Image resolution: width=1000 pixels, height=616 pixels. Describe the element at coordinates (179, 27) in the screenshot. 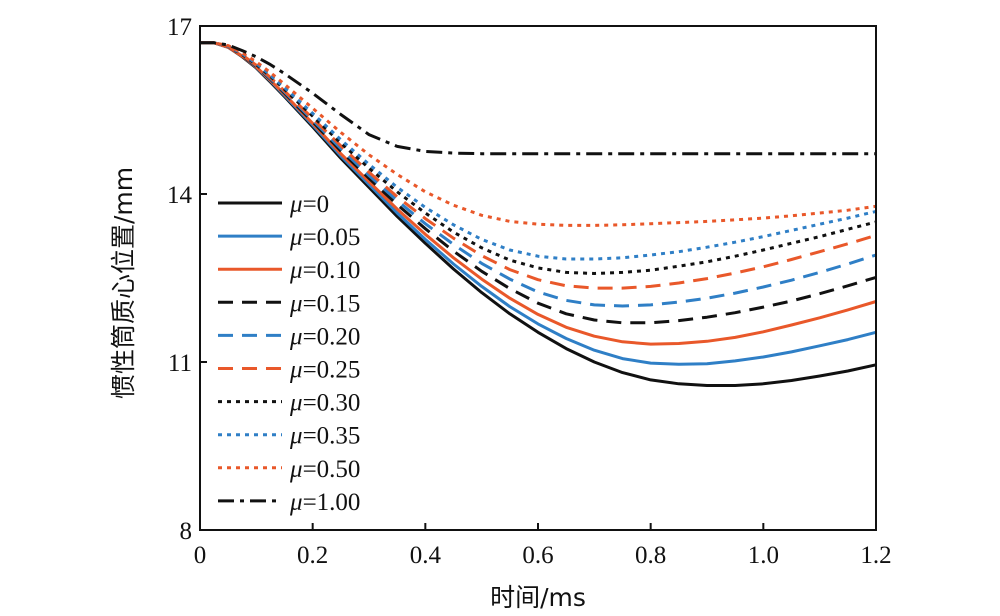

I see `y-tick-label: 17` at that location.